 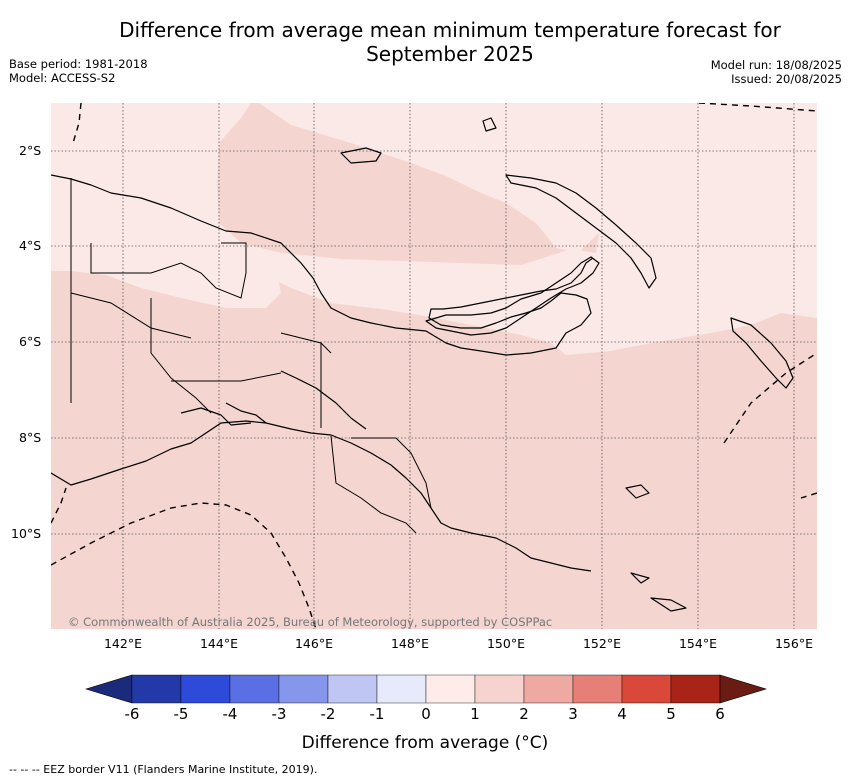 What do you see at coordinates (313, 643) in the screenshot?
I see `lon-label: 146°E` at bounding box center [313, 643].